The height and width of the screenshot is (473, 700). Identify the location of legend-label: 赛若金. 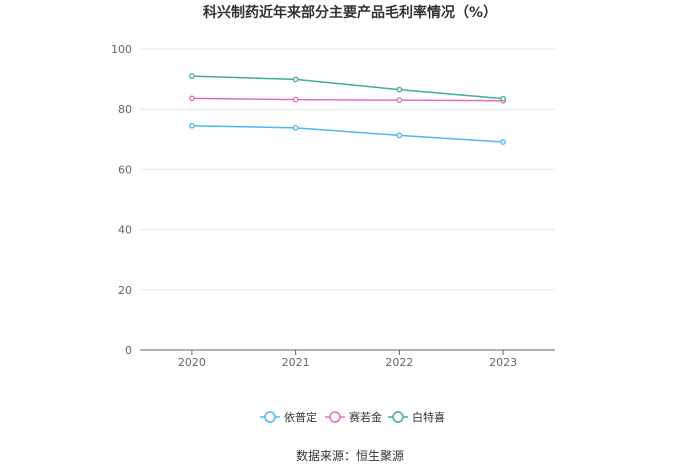
(365, 417).